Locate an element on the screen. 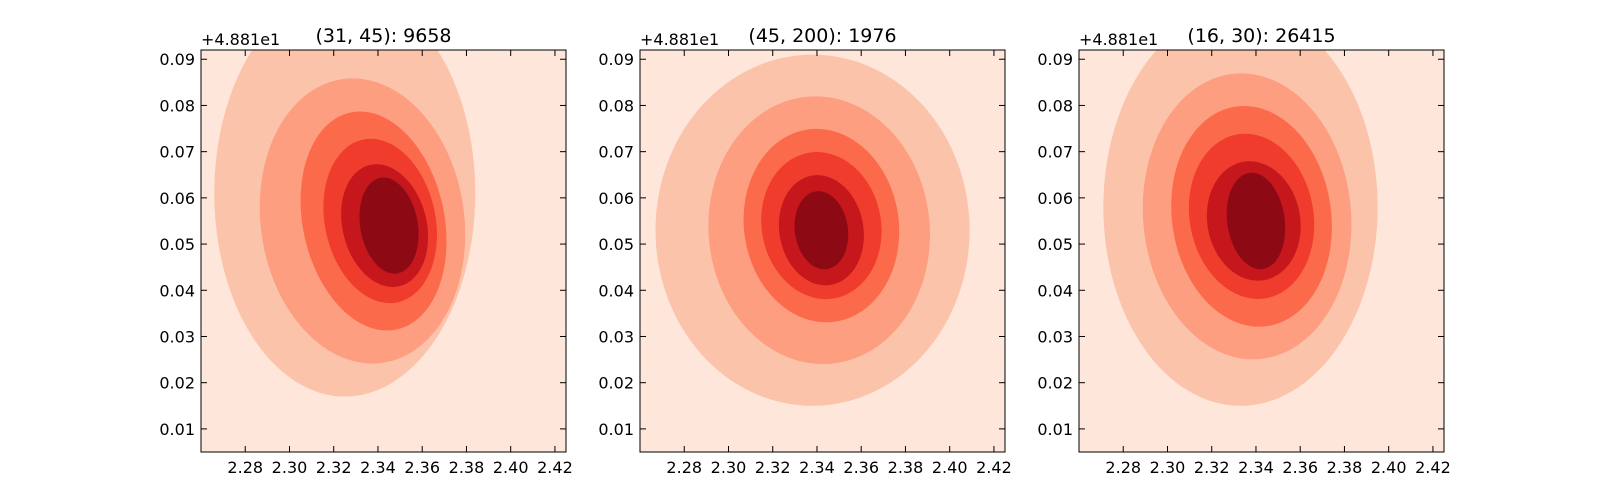  panel-title: (31, 45): 9658 is located at coordinates (383, 36).